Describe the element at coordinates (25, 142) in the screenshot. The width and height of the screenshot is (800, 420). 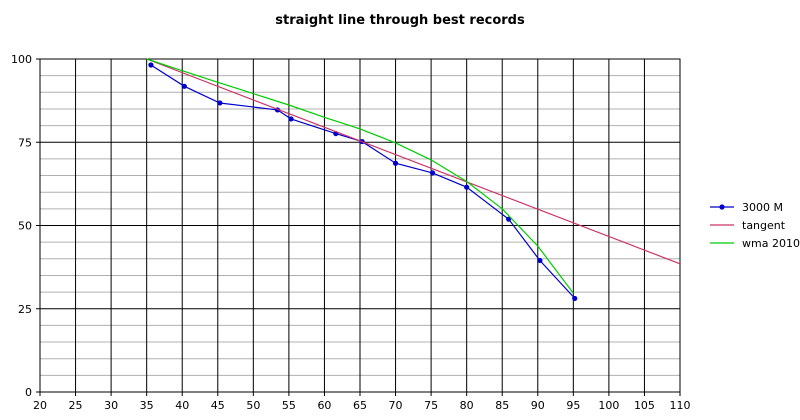
I see `y-tick-label: 75` at that location.